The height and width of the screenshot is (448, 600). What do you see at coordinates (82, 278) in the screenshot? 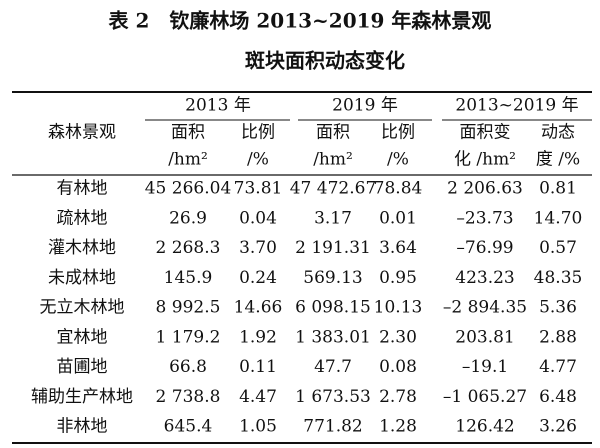
I see `row-label: 未成林地` at bounding box center [82, 278].